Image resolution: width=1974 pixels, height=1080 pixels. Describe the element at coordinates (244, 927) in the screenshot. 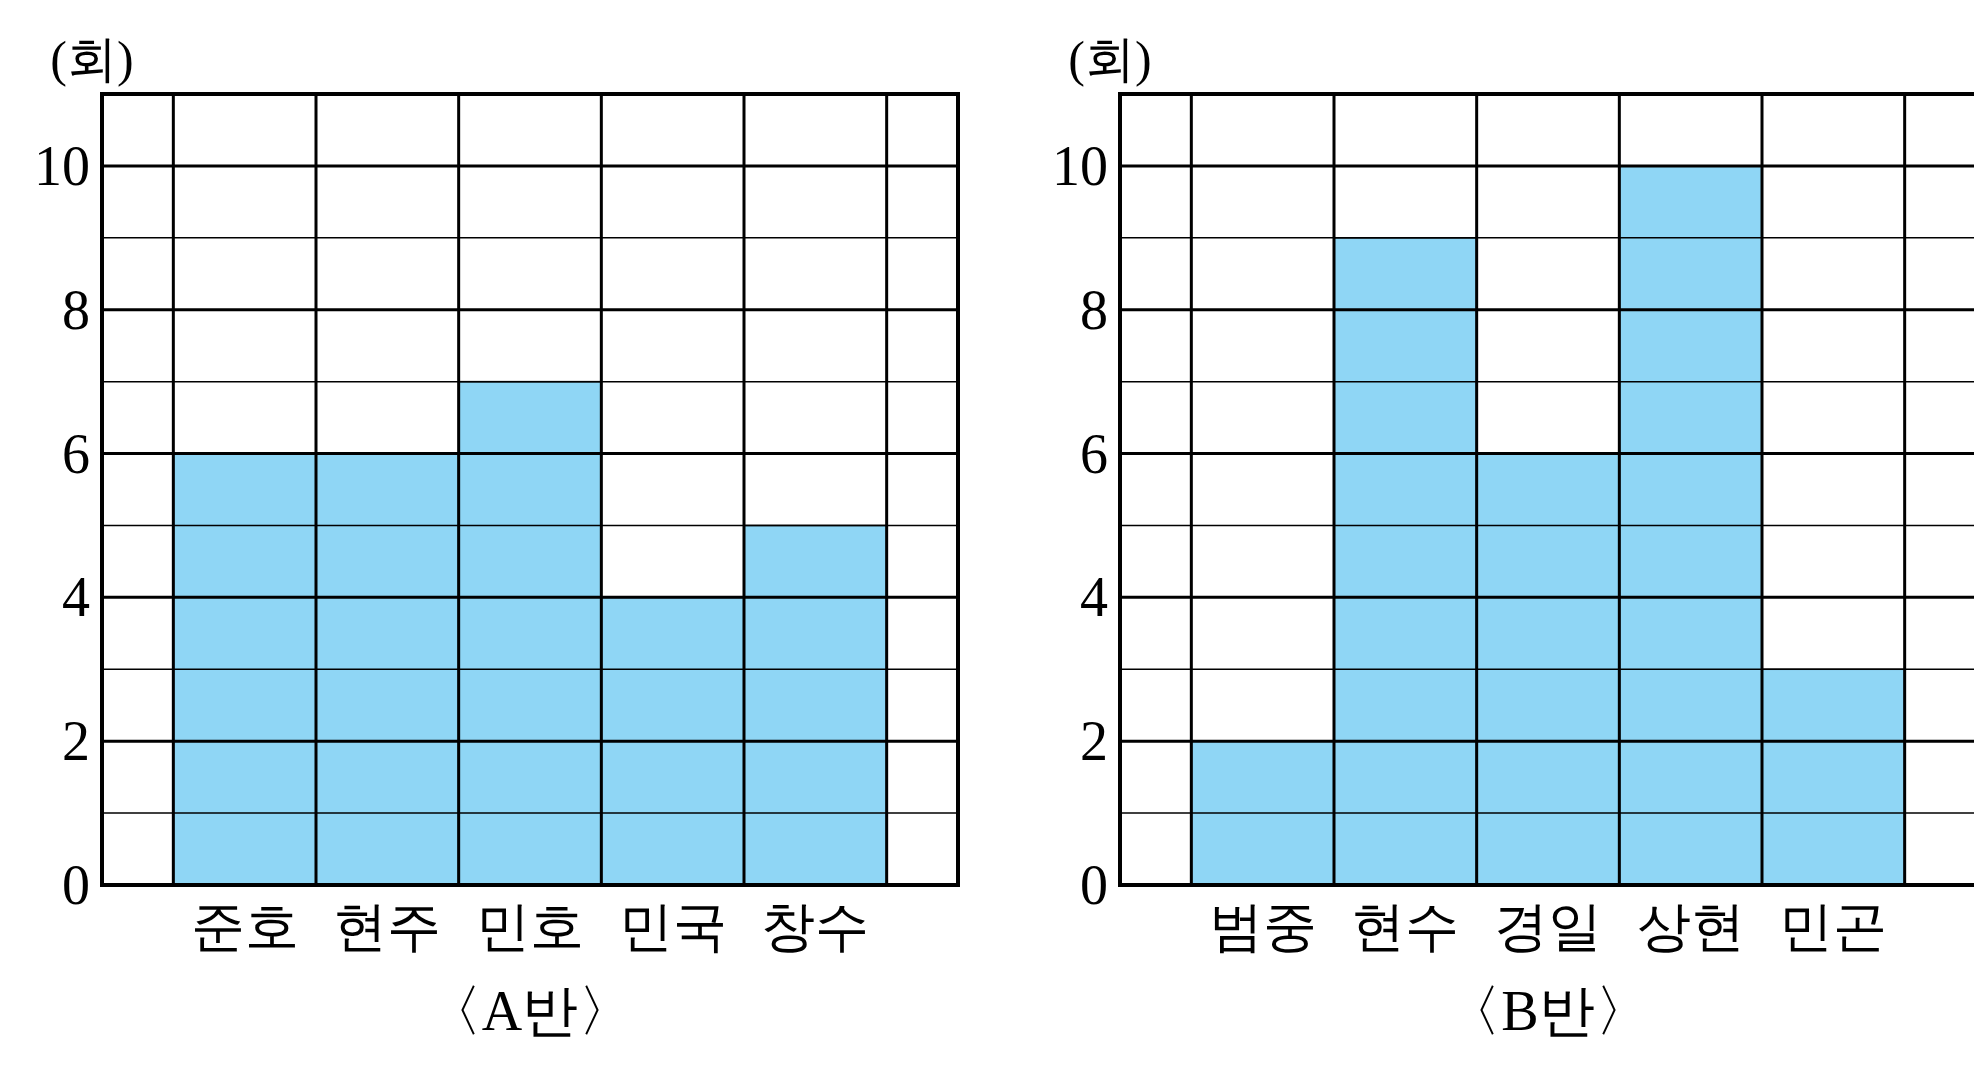

I see `x-tick-label: 준호` at that location.